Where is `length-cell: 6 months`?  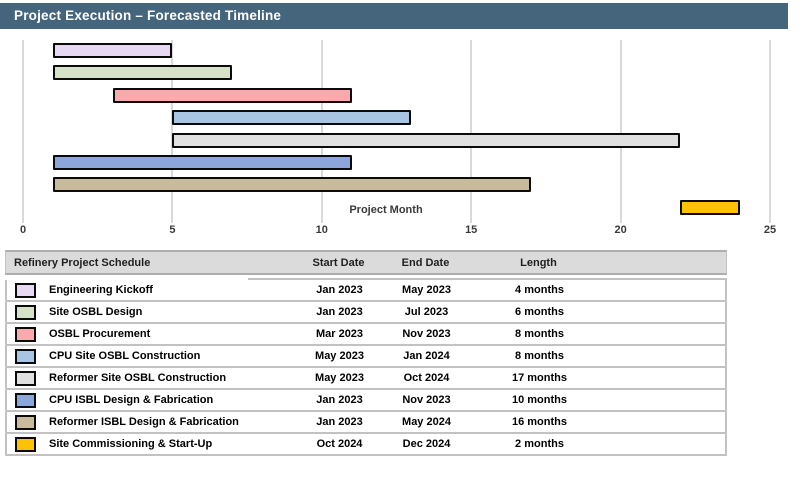
length-cell: 6 months is located at coordinates (539, 312).